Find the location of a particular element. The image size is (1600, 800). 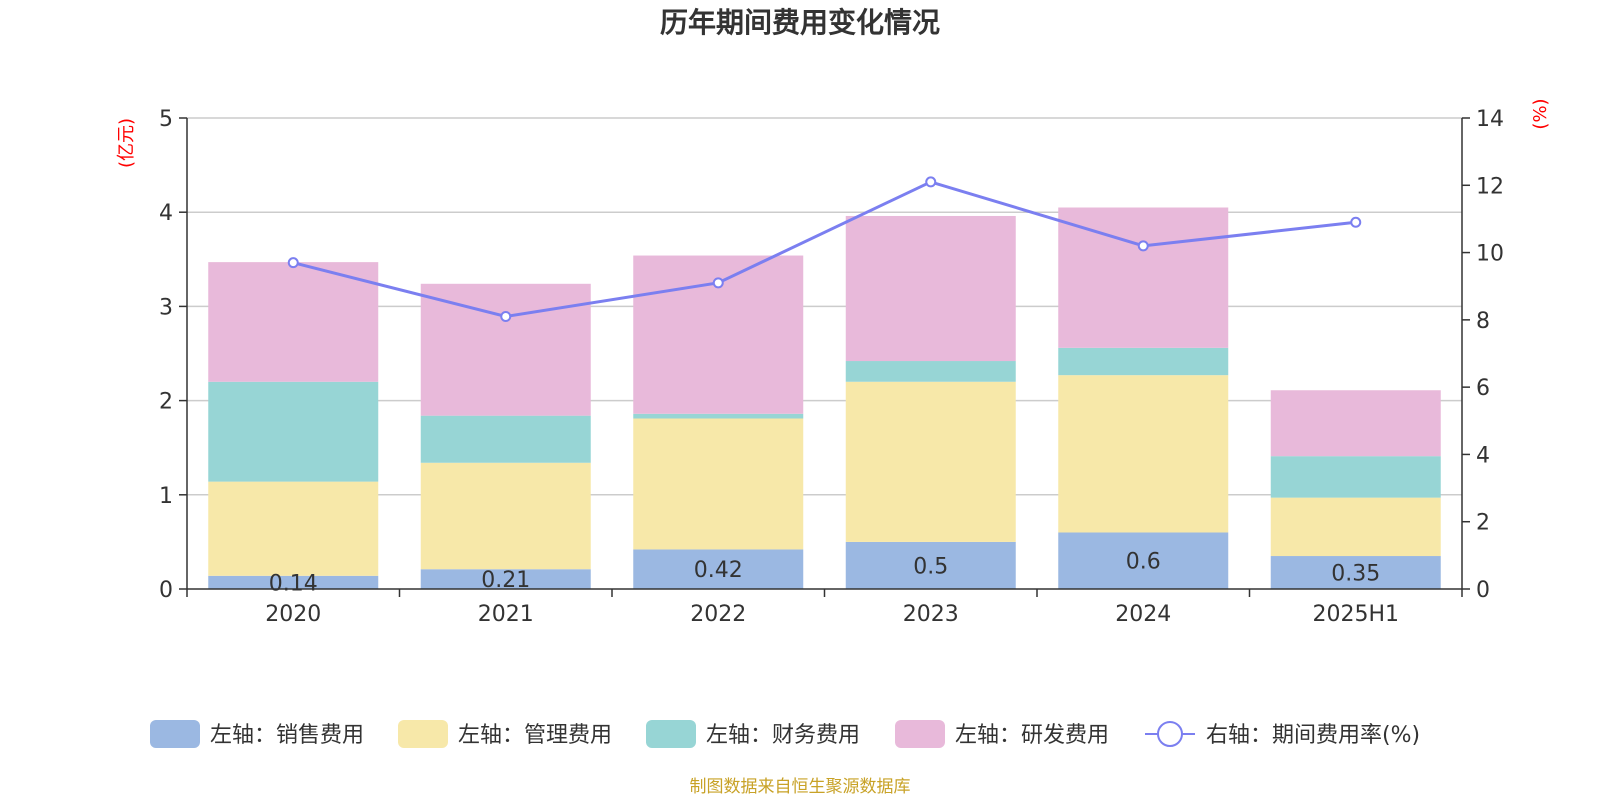

legend-item: 左轴：研发费用 is located at coordinates (1002, 734).